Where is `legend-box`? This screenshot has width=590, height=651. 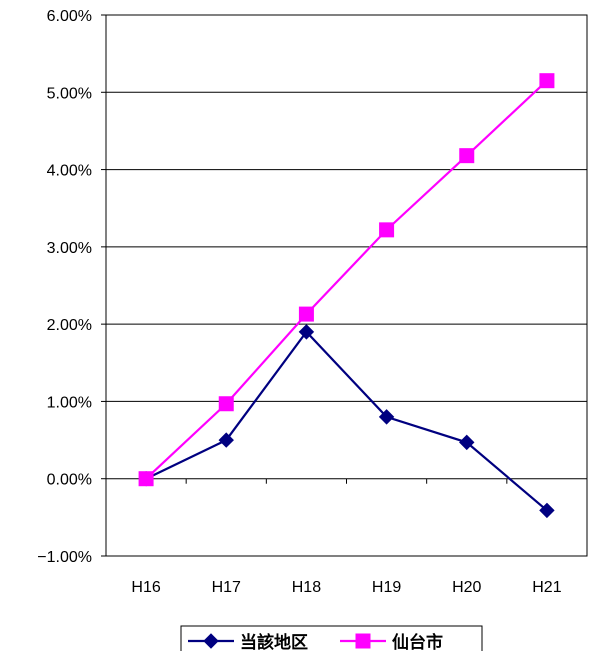 legend-box is located at coordinates (331, 638).